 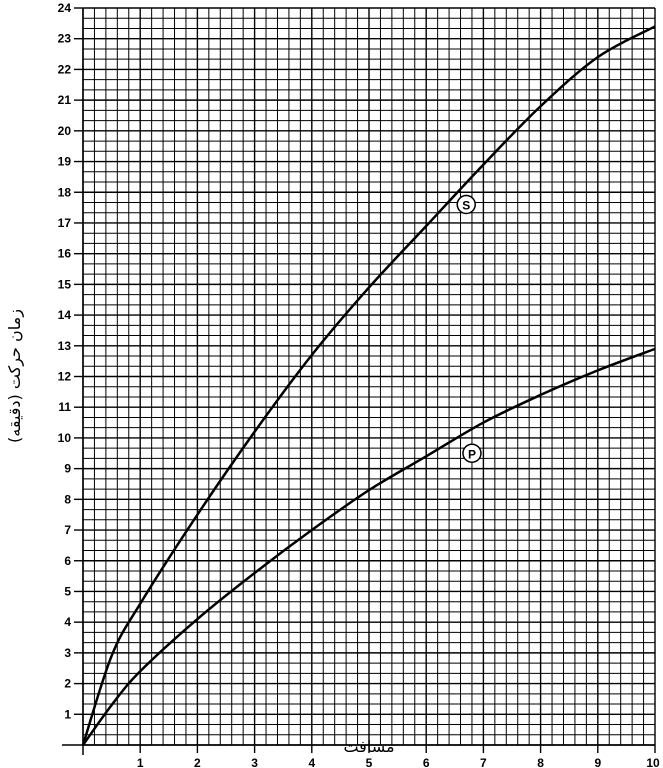 What do you see at coordinates (65, 377) in the screenshot?
I see `y-tick-label: 12` at bounding box center [65, 377].